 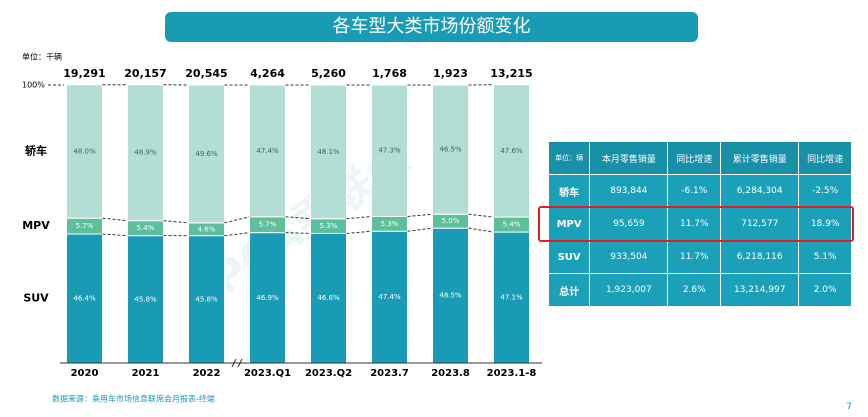 I want to click on total-label: 1,768, so click(x=389, y=73).